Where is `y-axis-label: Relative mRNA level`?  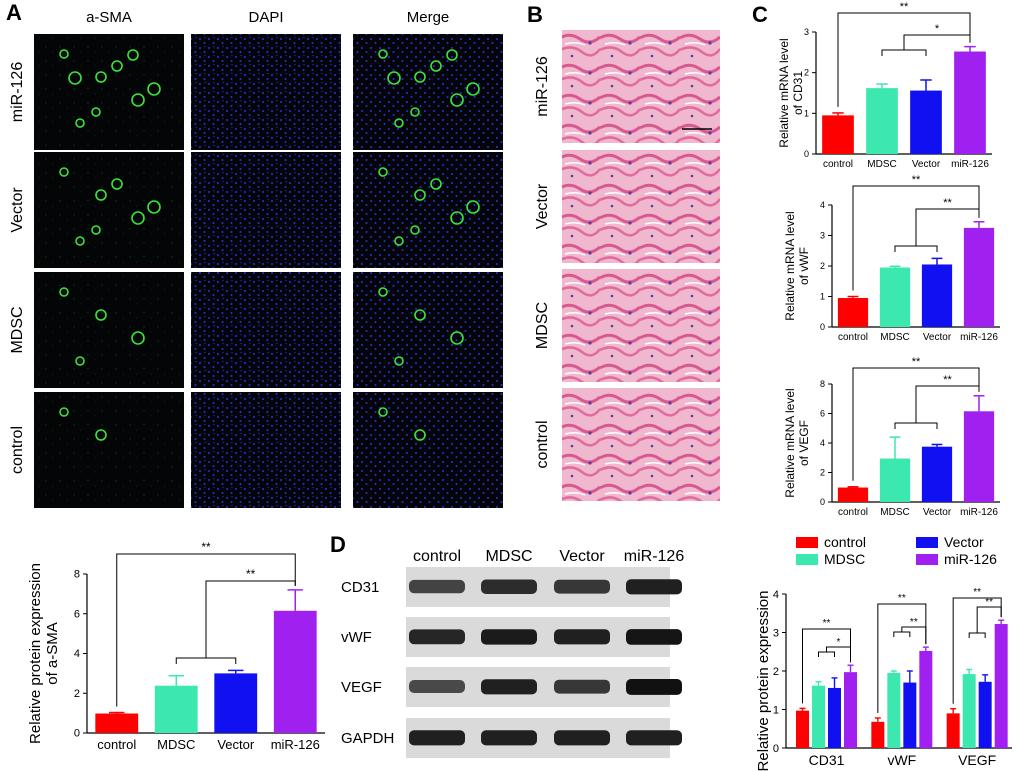
y-axis-label: Relative mRNA level is located at coordinates (784, 92).